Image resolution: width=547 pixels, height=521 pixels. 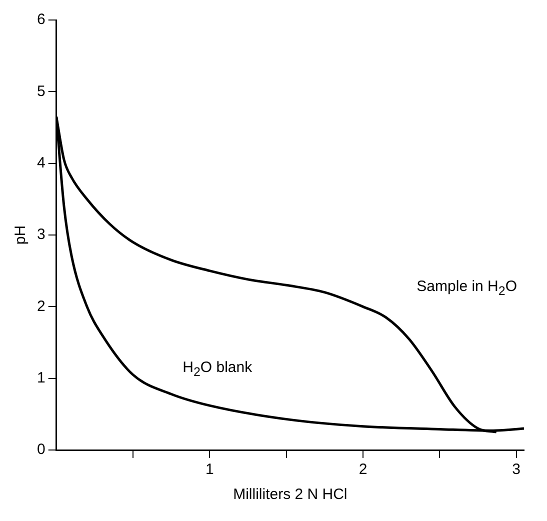 What do you see at coordinates (41, 449) in the screenshot?
I see `y-tick-label: 0` at bounding box center [41, 449].